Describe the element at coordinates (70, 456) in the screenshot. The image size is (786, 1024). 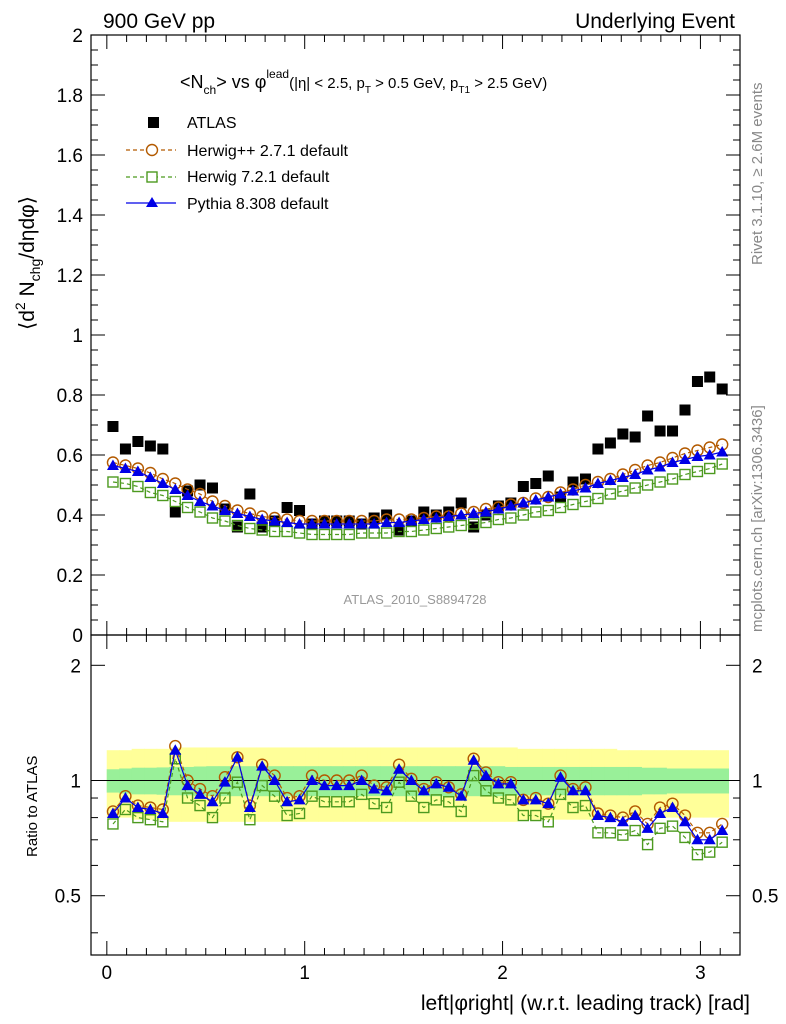
I see `y-tick-label: 0.6` at that location.